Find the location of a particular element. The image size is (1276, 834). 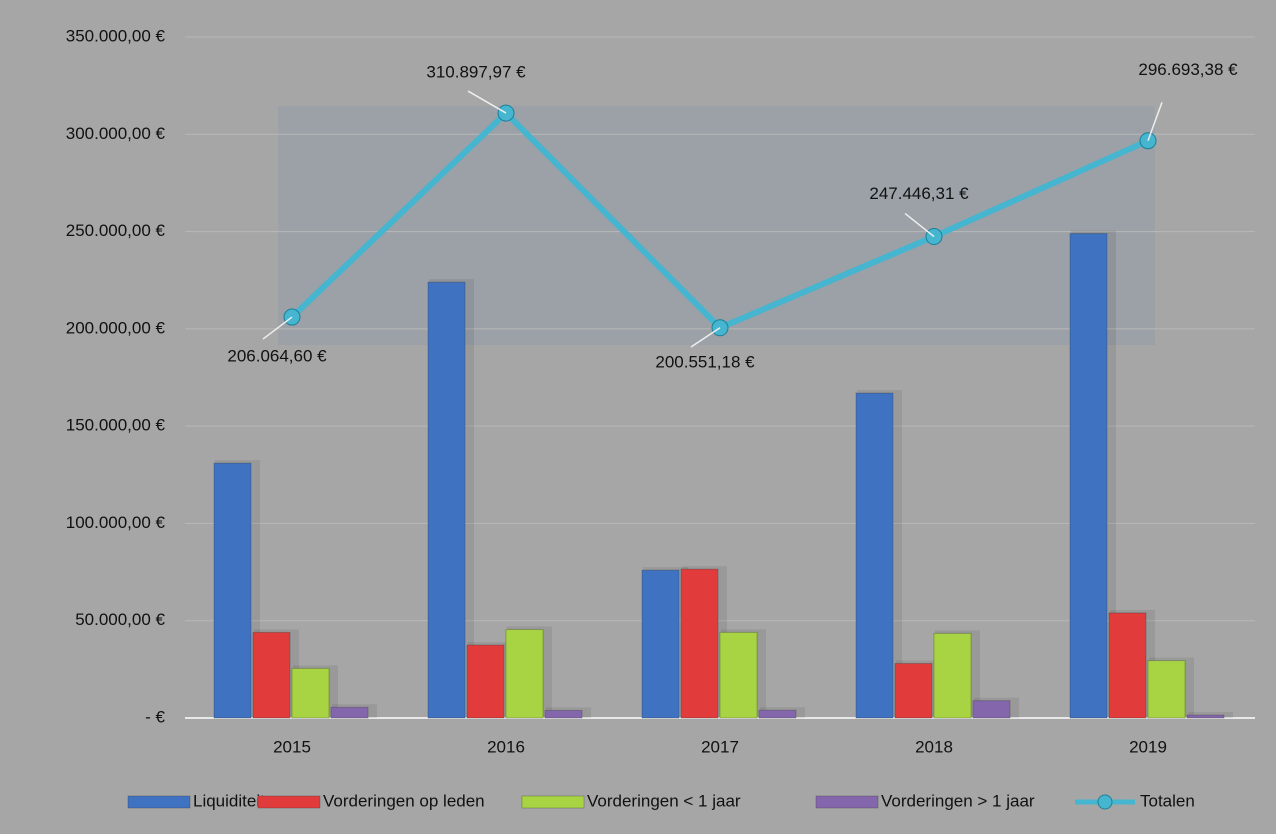

legend-label: Totalen is located at coordinates (1167, 800).